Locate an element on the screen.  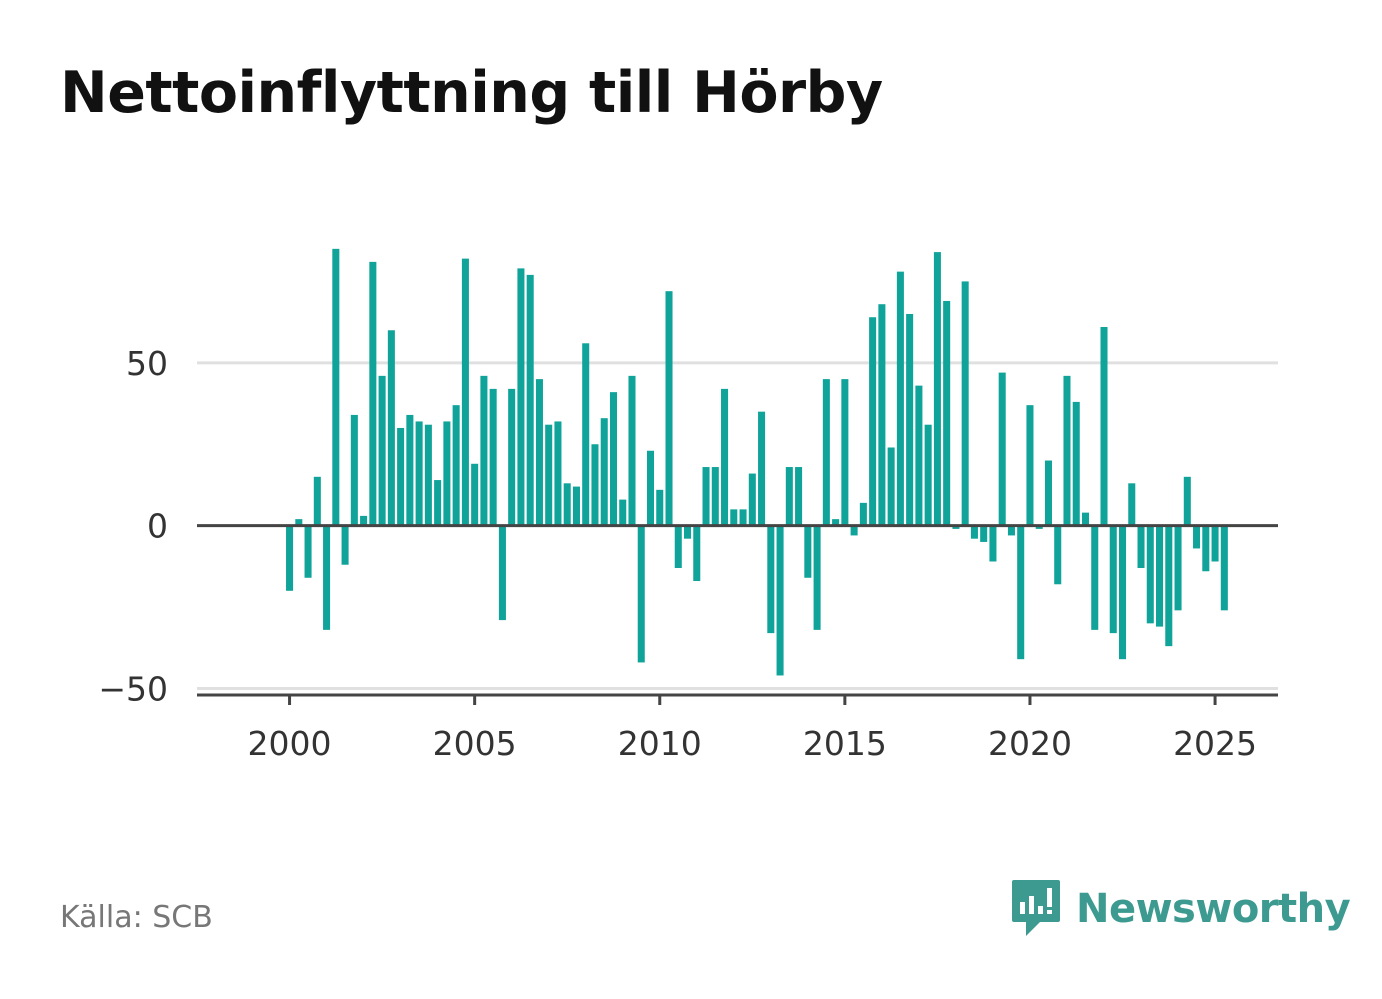
x-tick-label: 2025 is located at coordinates (1215, 743).